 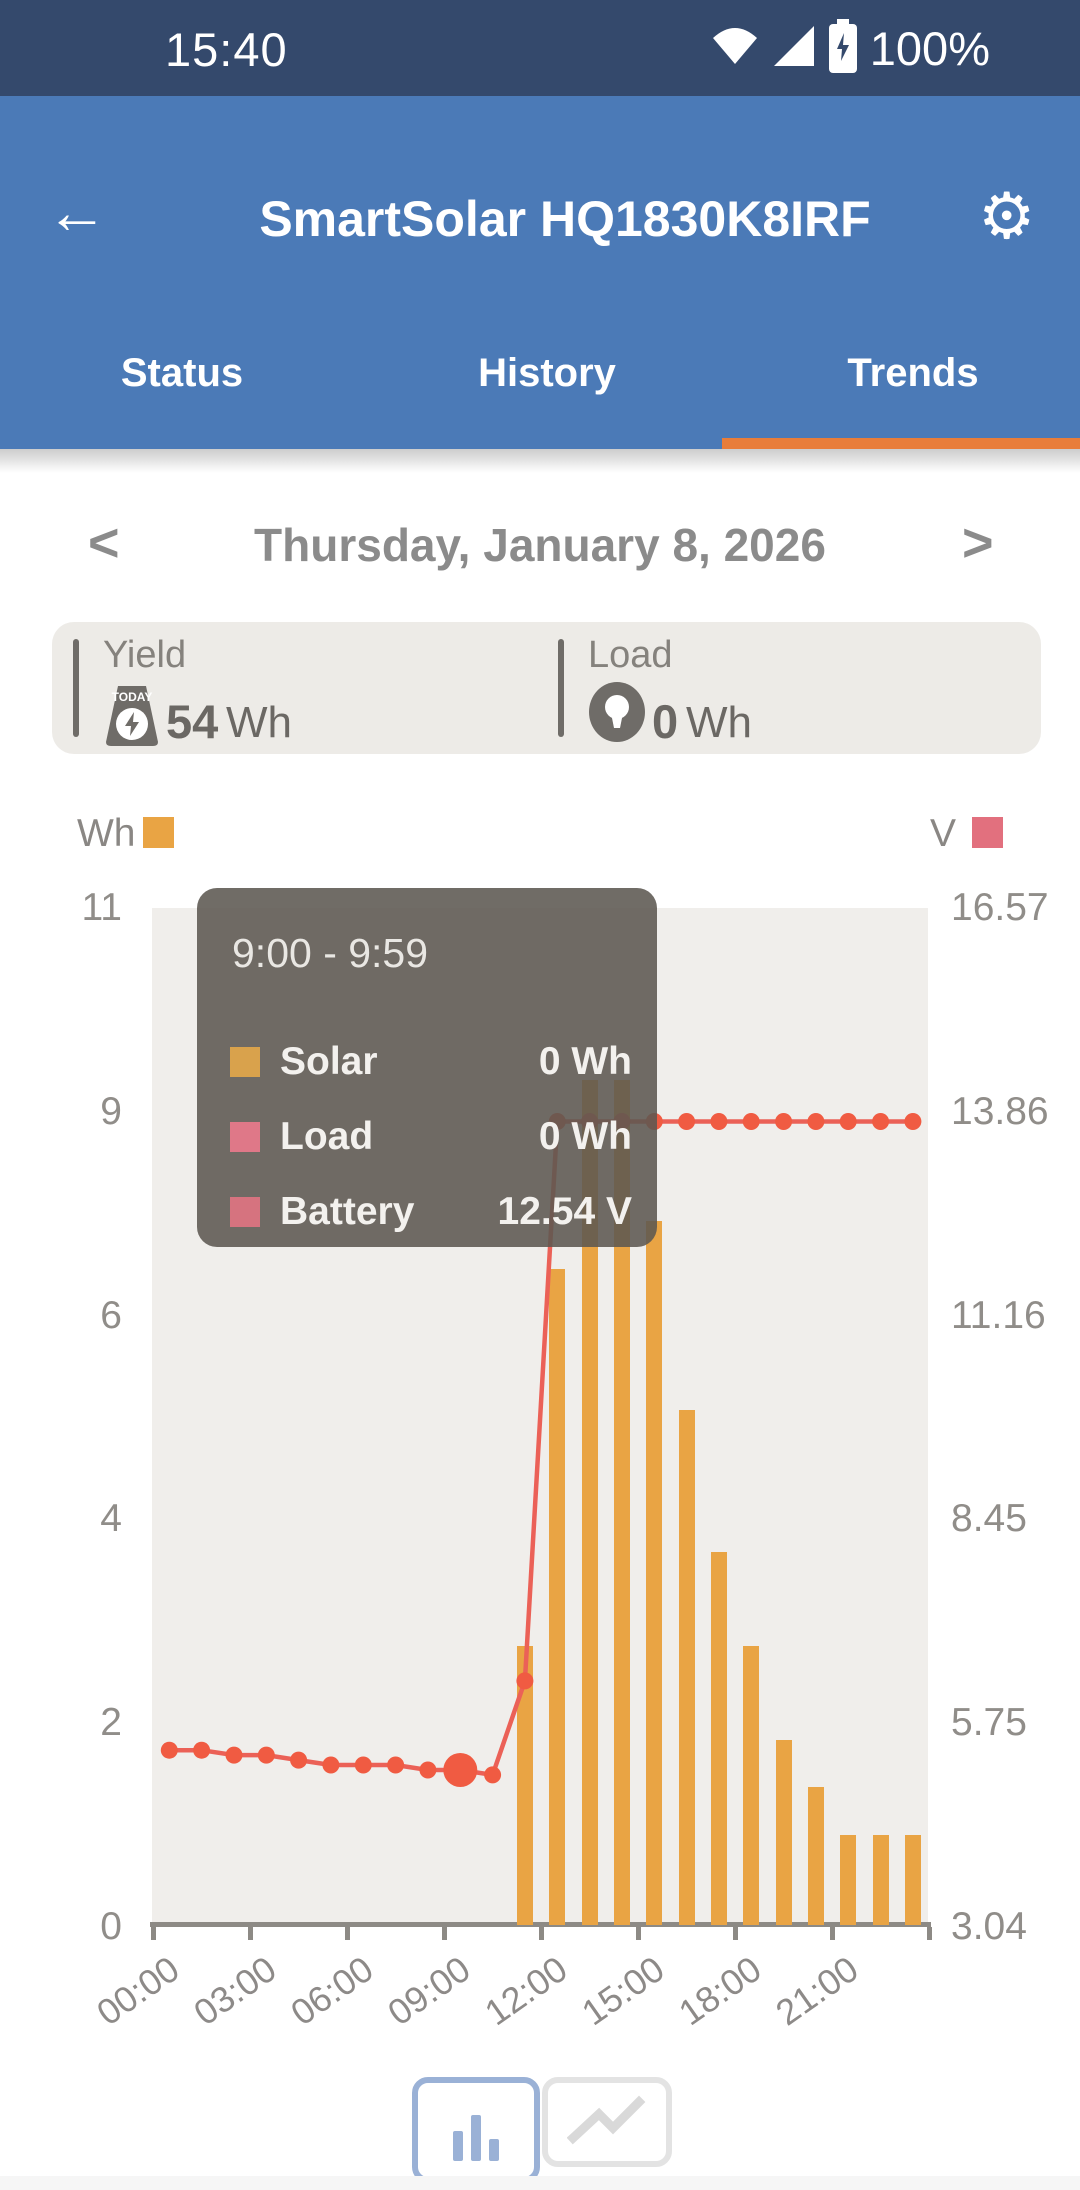 I want to click on date-label: Thursday, January 8, 2026, so click(x=540, y=545).